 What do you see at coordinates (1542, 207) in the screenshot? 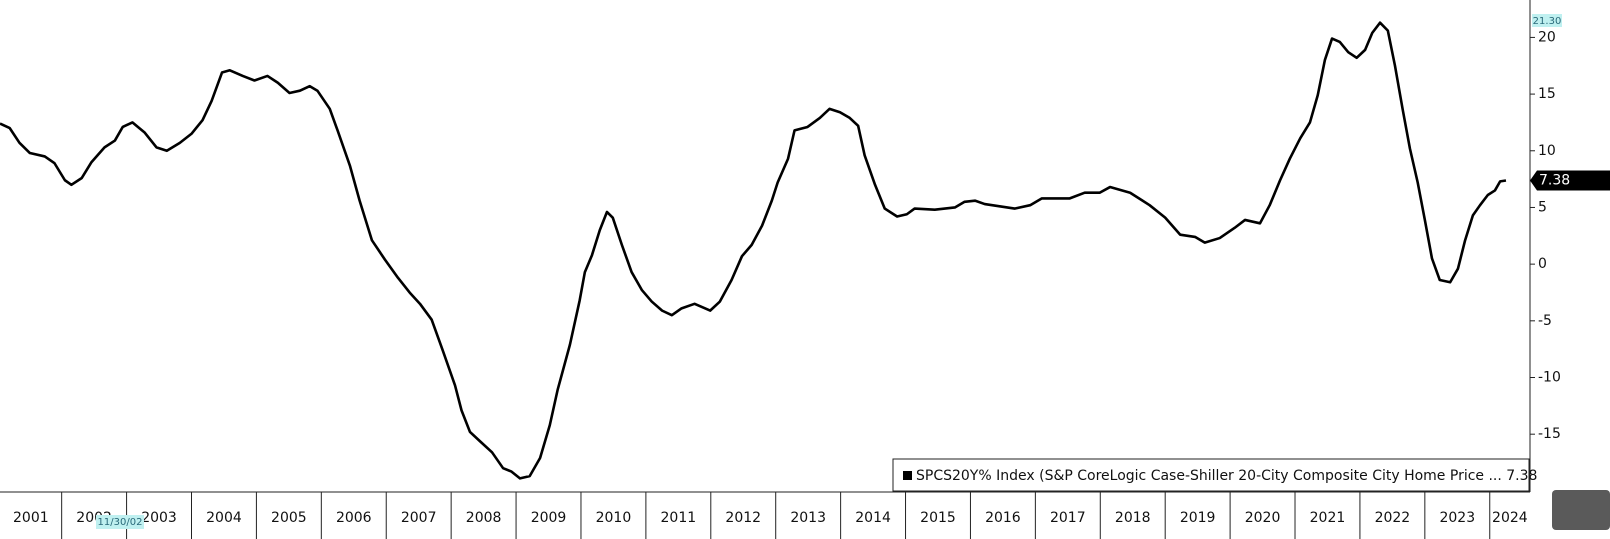
I see `y-tick-label: 5` at bounding box center [1542, 207].